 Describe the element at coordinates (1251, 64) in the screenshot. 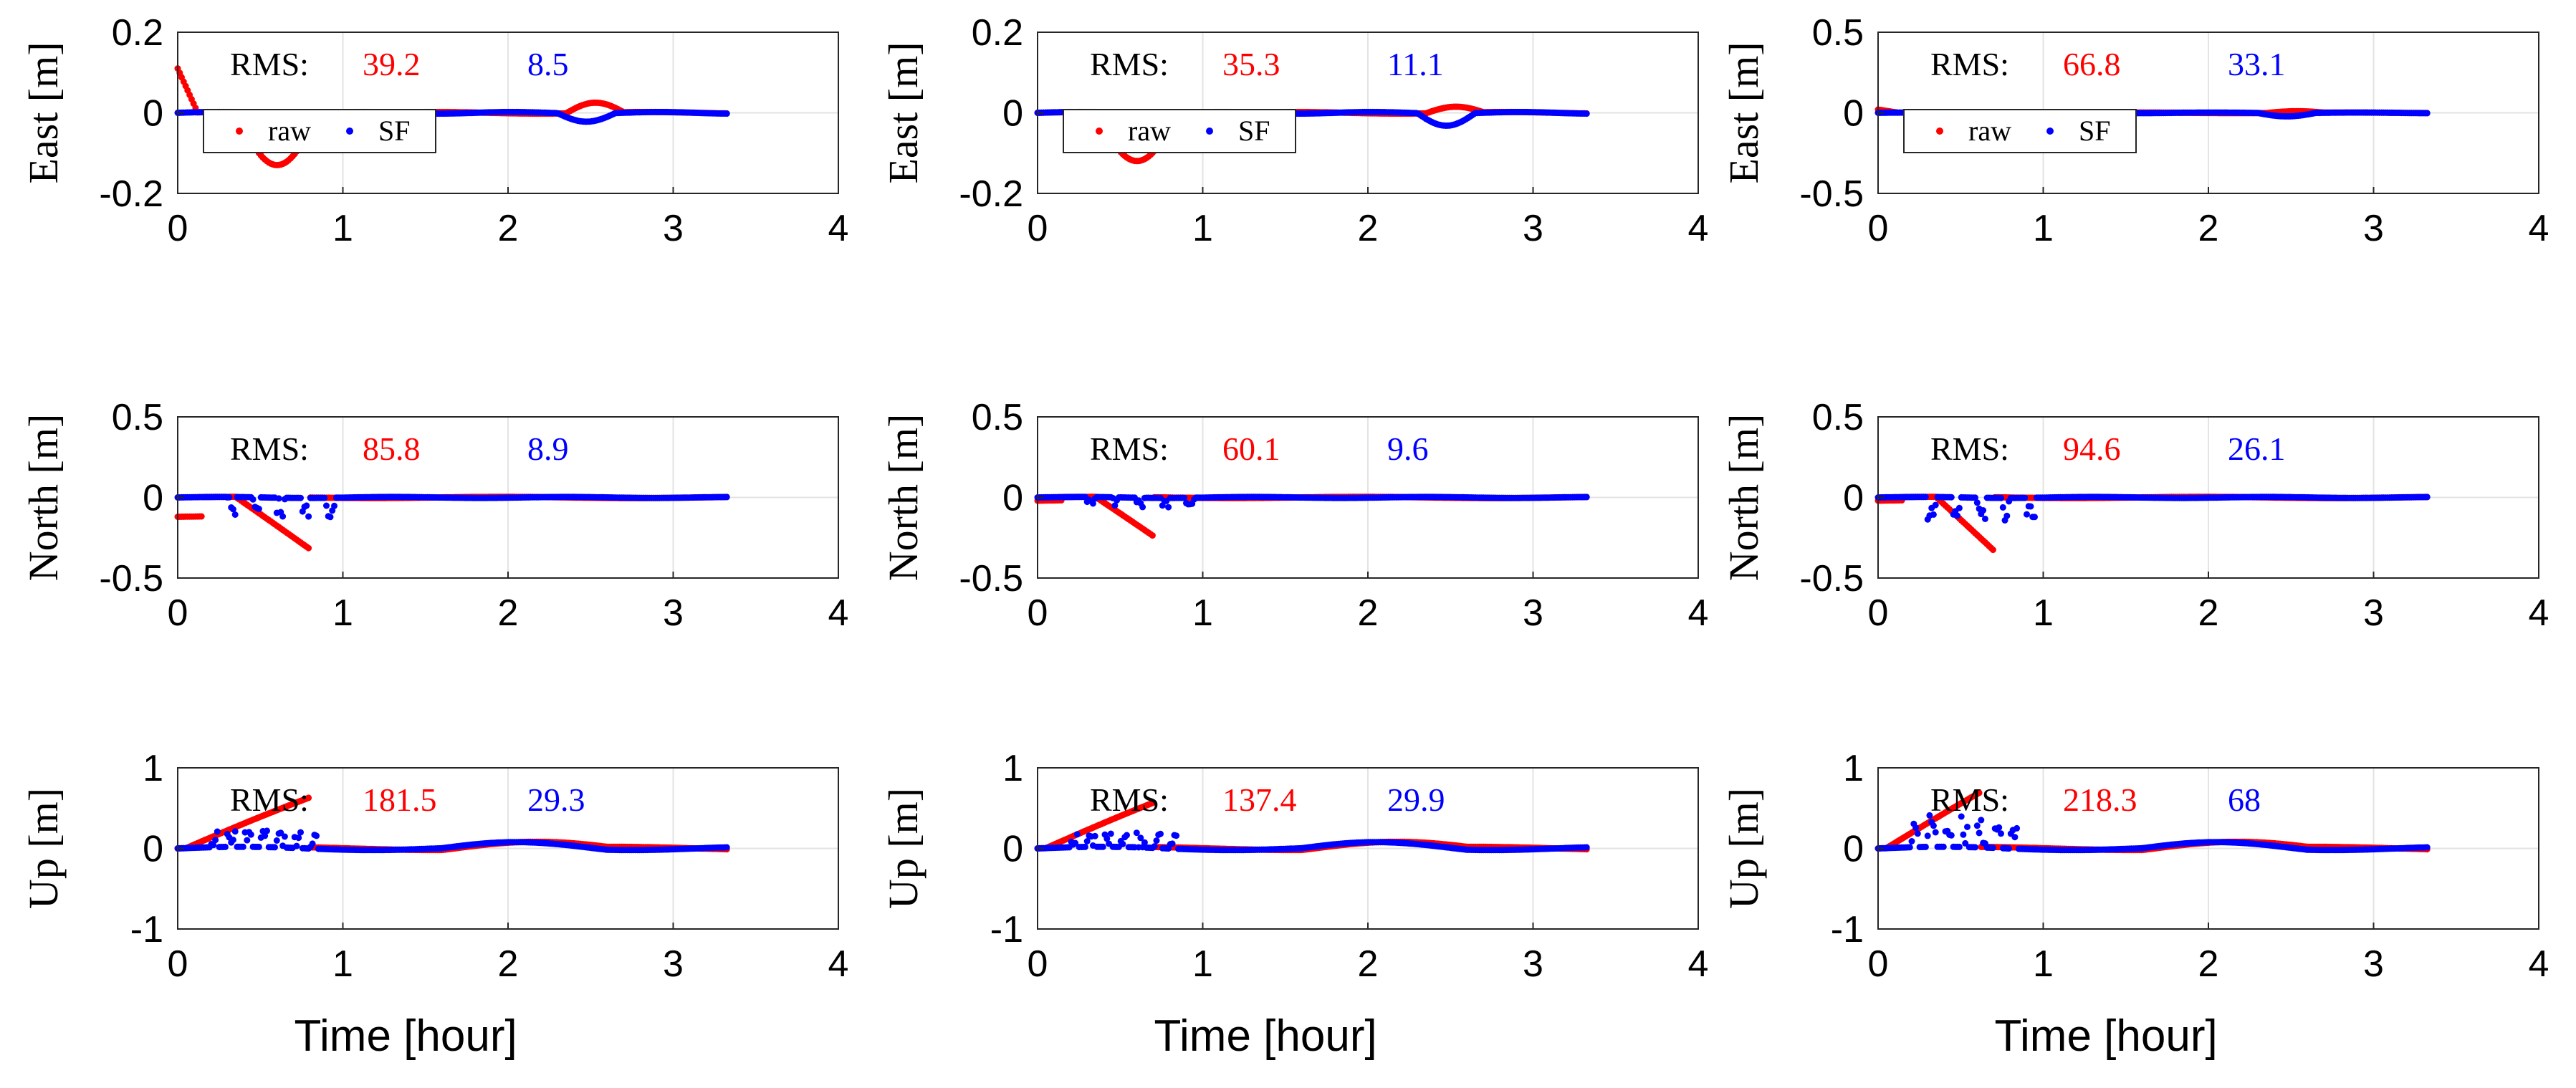

I see `rms-raw-value: 35.3` at that location.